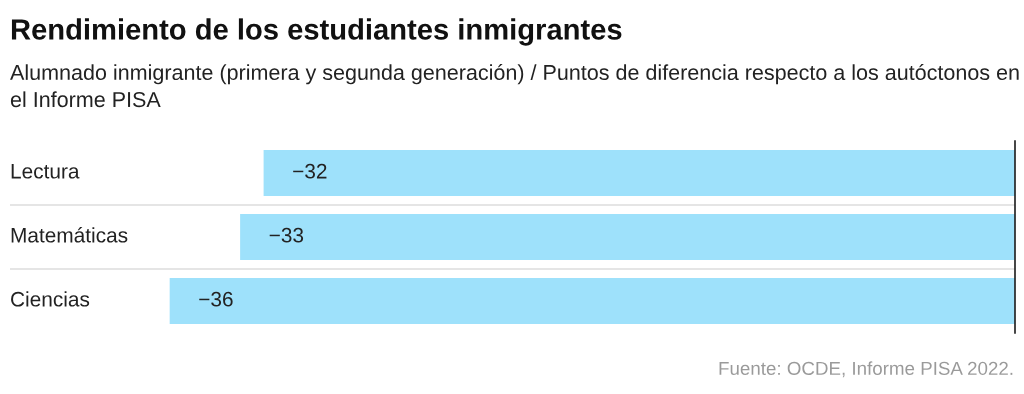 The image size is (1024, 394). Describe the element at coordinates (50, 299) in the screenshot. I see `y-tick-label: Ciencias` at that location.